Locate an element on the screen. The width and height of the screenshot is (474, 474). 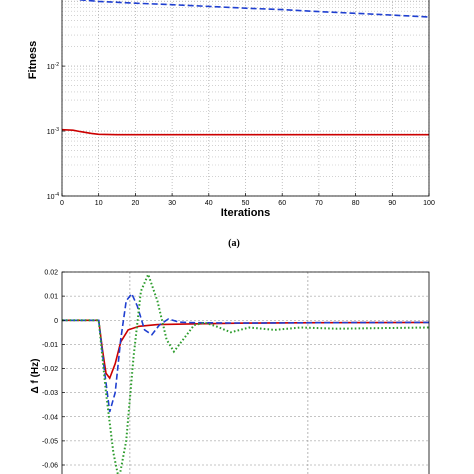
y-tick-label: -0.06 is located at coordinates (50, 466).